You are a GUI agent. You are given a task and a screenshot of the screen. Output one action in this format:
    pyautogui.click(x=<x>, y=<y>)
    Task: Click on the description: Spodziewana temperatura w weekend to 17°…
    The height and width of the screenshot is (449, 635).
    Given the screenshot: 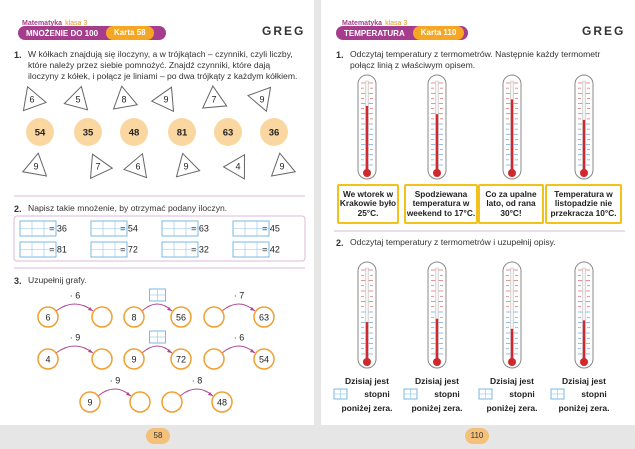 What is the action you would take?
    pyautogui.click(x=441, y=204)
    